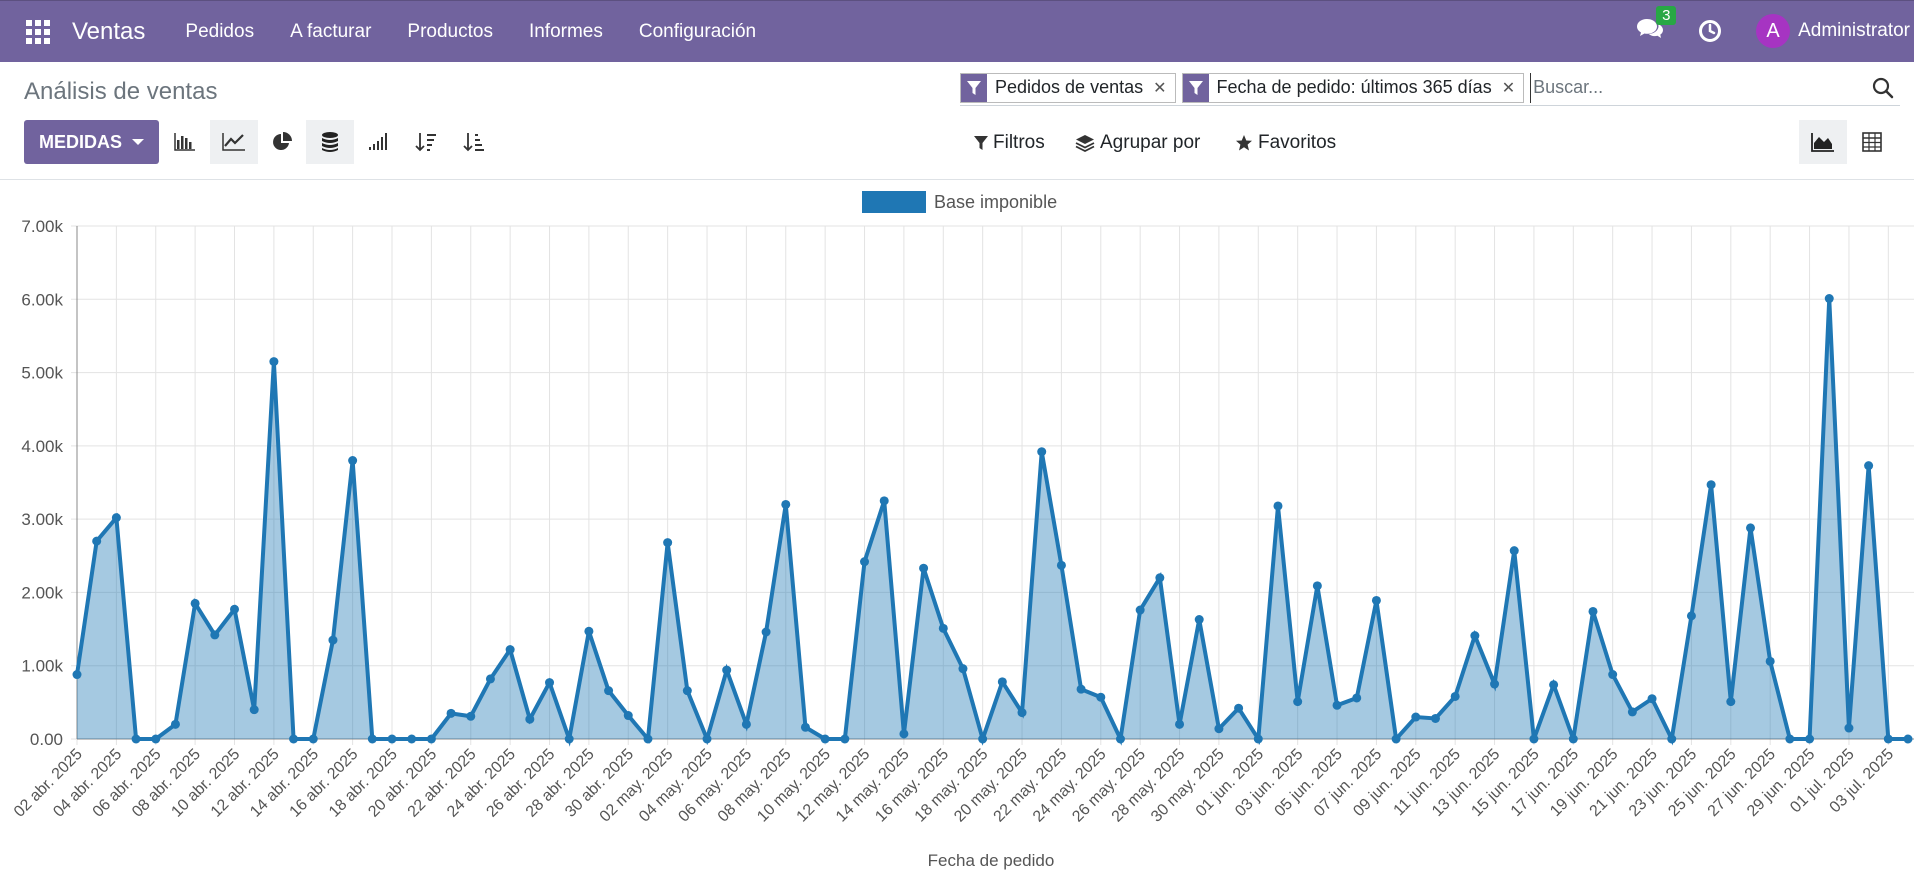 This screenshot has height=880, width=1914. What do you see at coordinates (959, 202) in the screenshot?
I see `chart-legend: Base imponible` at bounding box center [959, 202].